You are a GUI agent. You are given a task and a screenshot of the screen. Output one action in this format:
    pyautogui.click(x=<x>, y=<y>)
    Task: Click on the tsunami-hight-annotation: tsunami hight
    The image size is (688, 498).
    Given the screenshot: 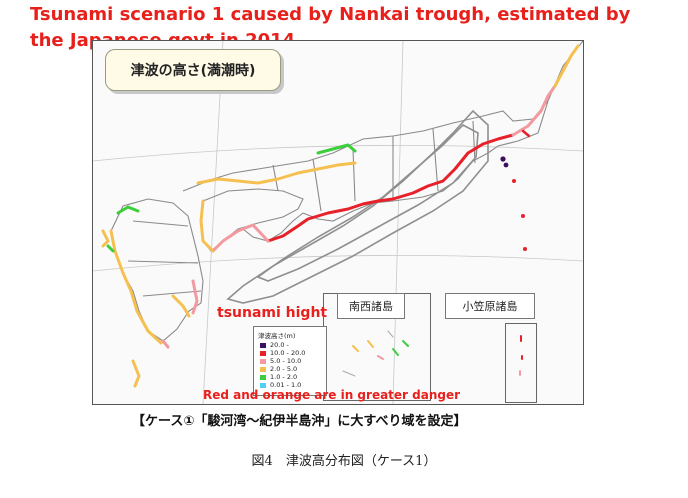 What is the action you would take?
    pyautogui.click(x=272, y=313)
    